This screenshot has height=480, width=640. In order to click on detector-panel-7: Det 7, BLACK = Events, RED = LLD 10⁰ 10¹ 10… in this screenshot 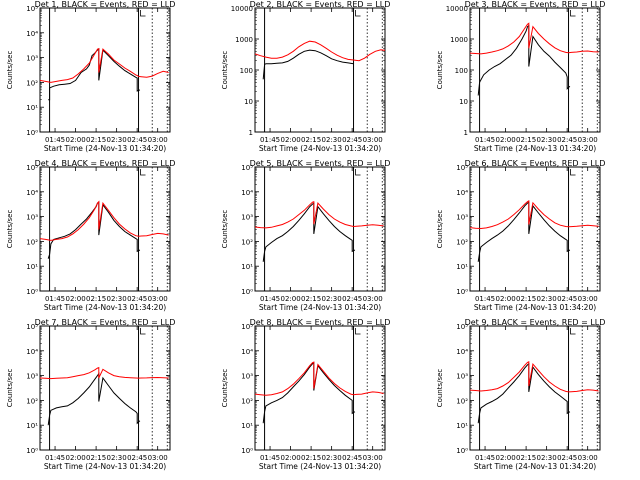, I will do `click(90, 394)`.